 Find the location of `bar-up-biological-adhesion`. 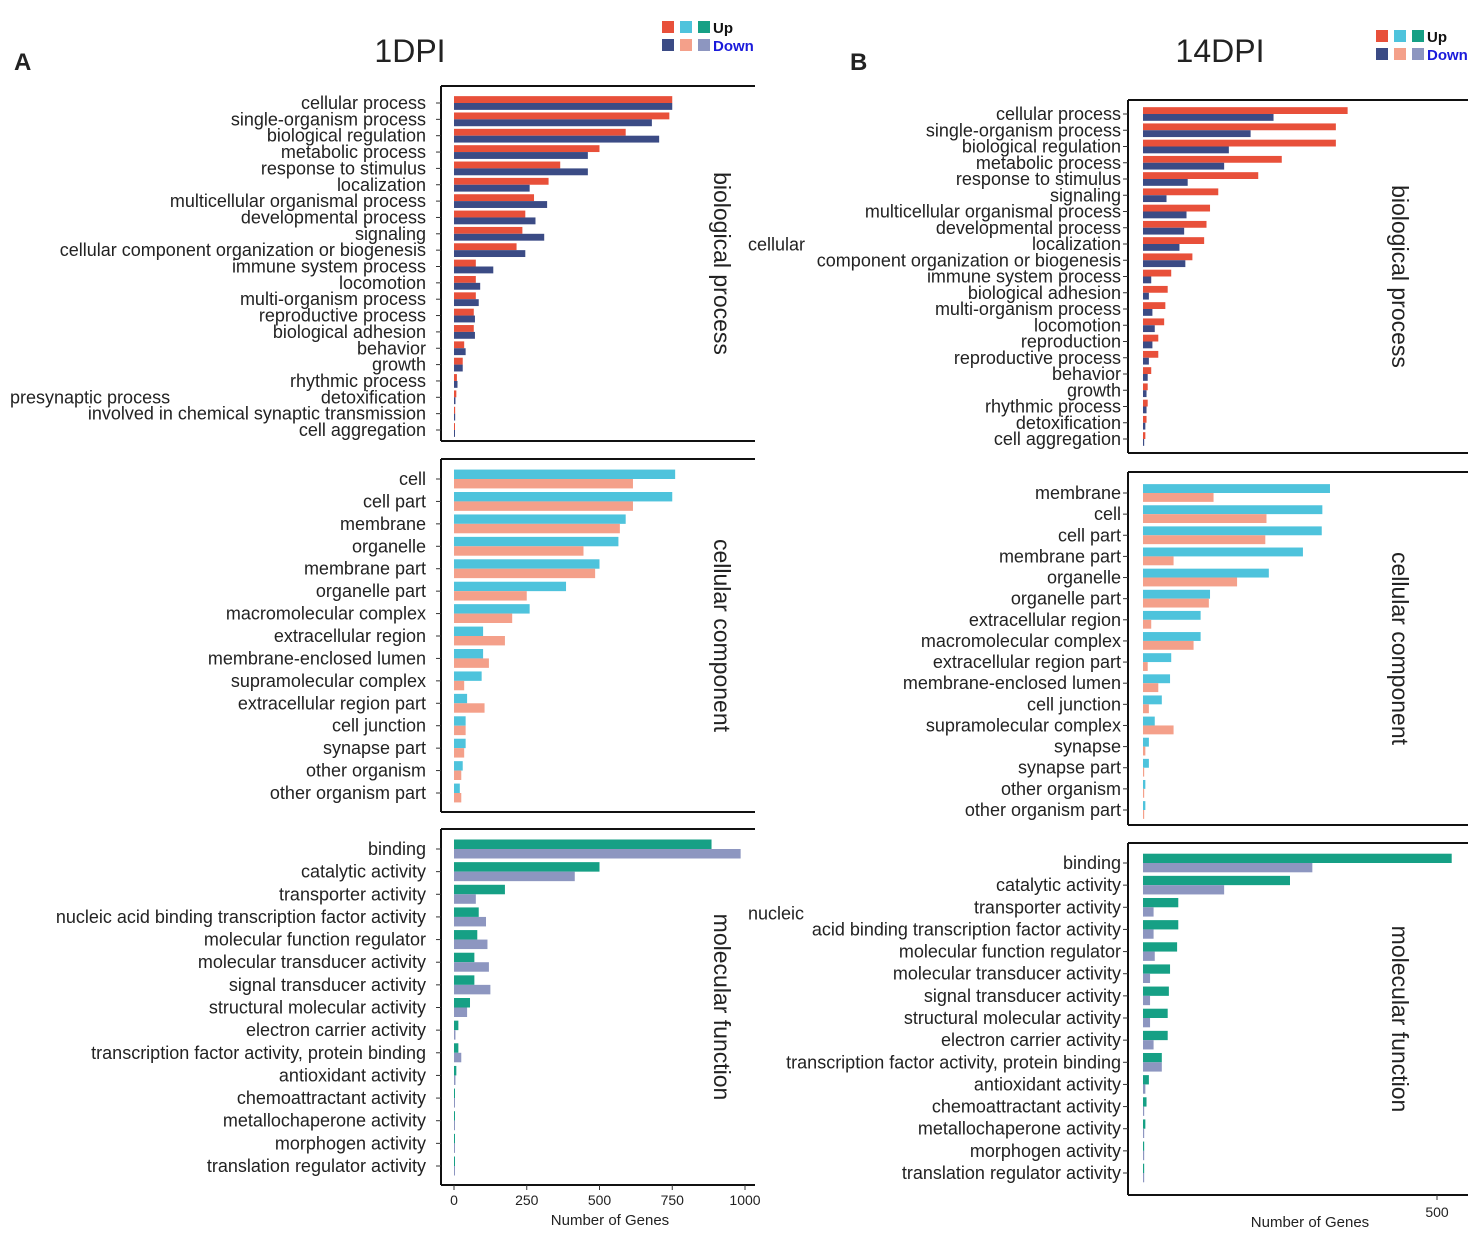

bar-up-biological-adhesion is located at coordinates (464, 328).